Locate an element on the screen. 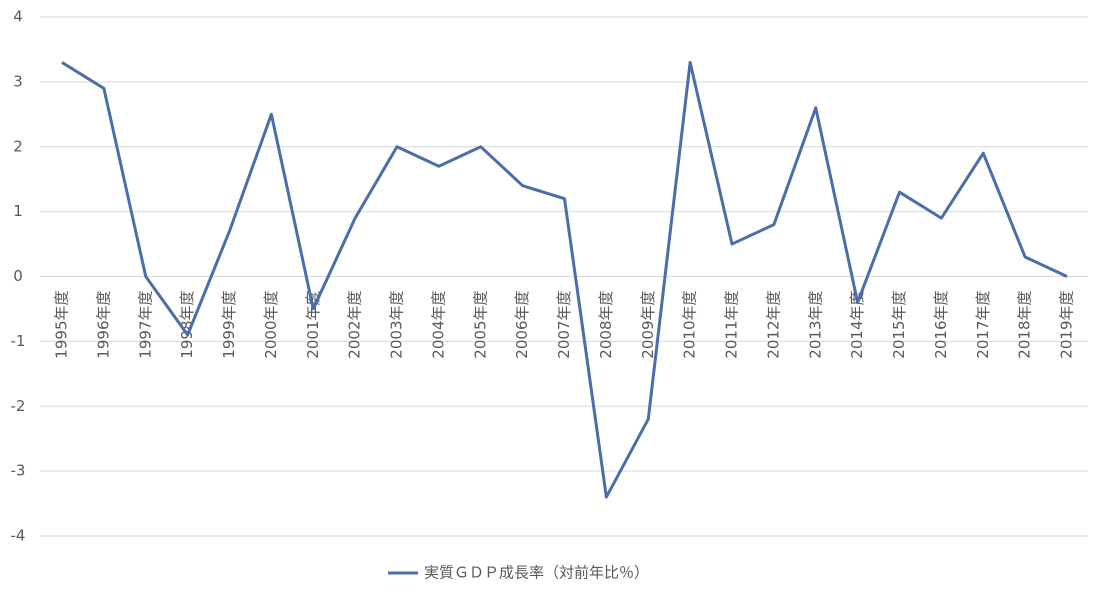 This screenshot has width=1093, height=598. x-tick-label: 2013年度 is located at coordinates (815, 325).